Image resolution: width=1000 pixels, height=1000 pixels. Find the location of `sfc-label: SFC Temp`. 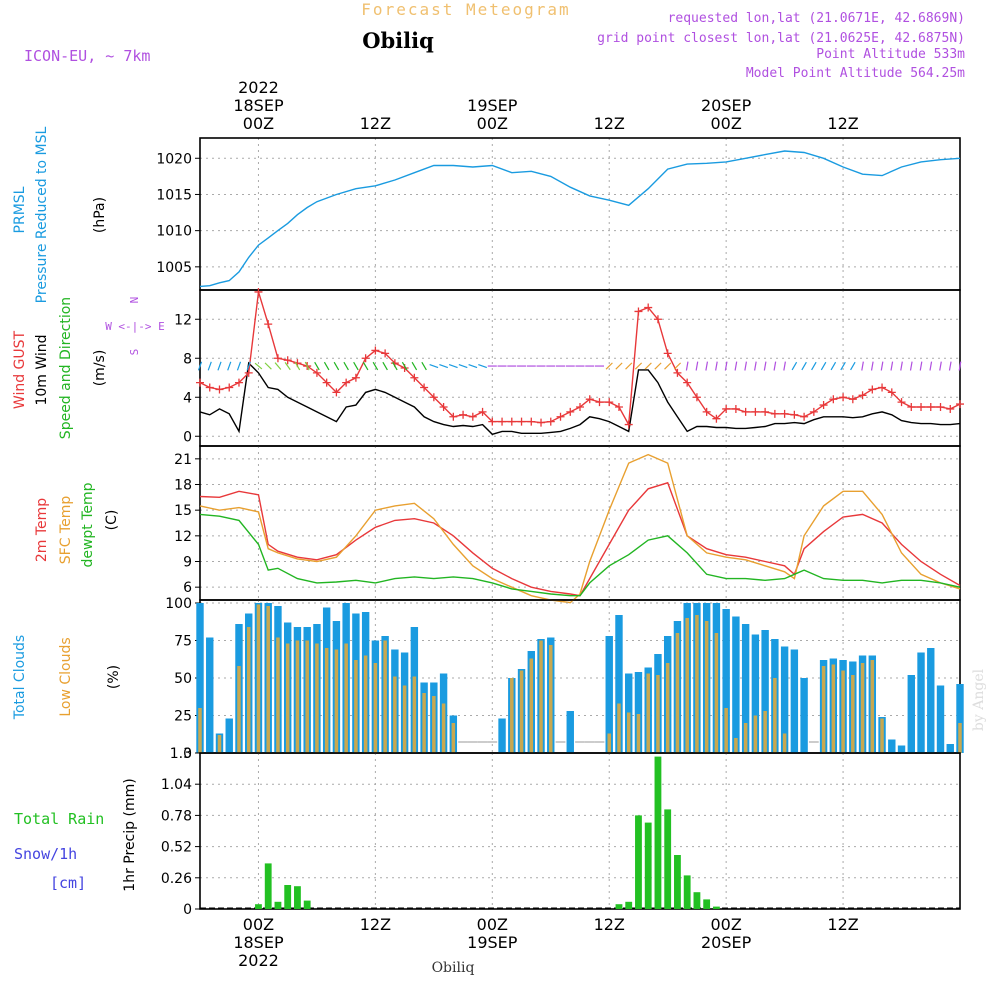

sfc-label: SFC Temp is located at coordinates (66, 530).